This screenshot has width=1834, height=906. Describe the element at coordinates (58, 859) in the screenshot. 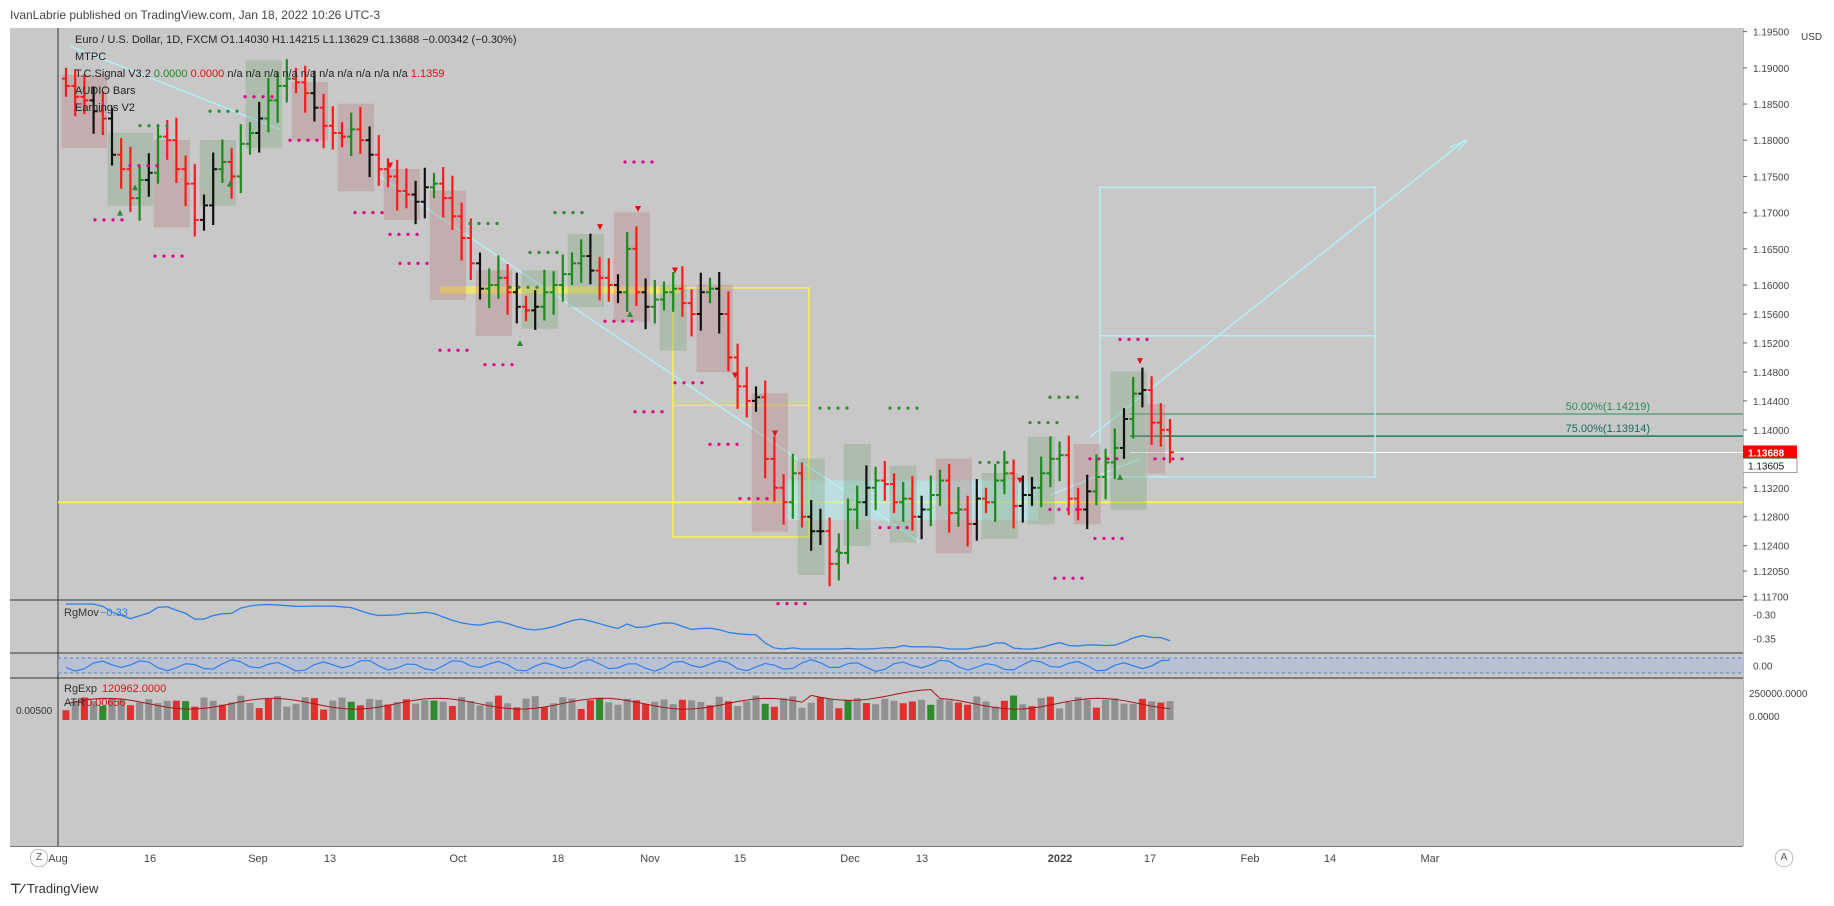

I see `time-tick-label: Aug` at that location.